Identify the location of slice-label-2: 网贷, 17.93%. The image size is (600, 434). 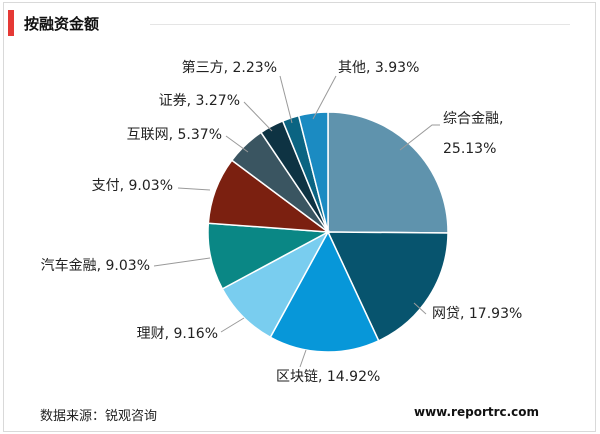
(477, 314).